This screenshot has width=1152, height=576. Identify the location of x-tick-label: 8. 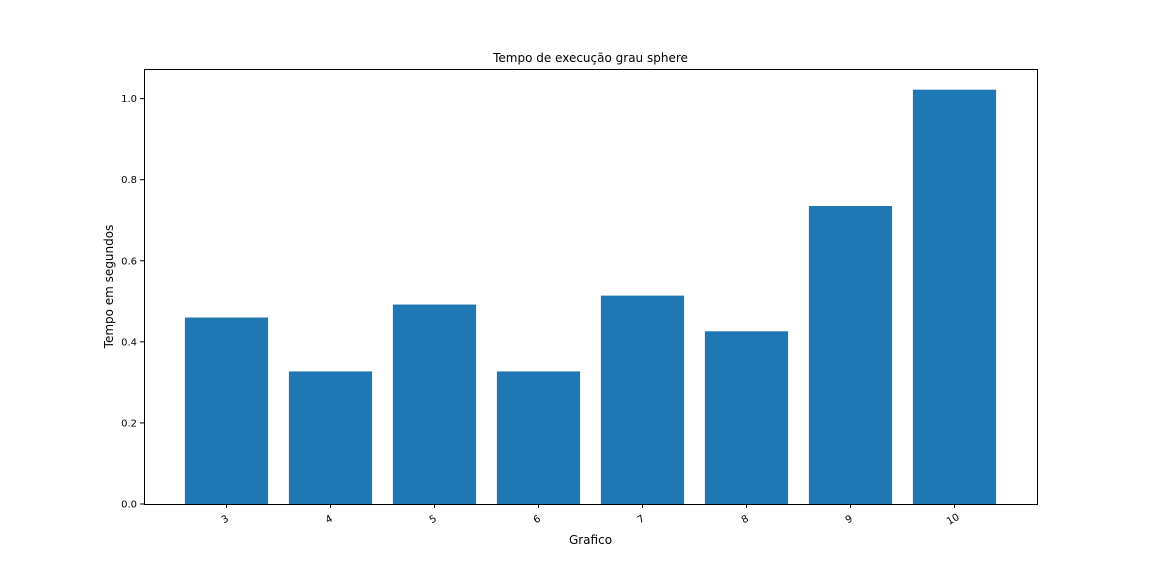
(745, 519).